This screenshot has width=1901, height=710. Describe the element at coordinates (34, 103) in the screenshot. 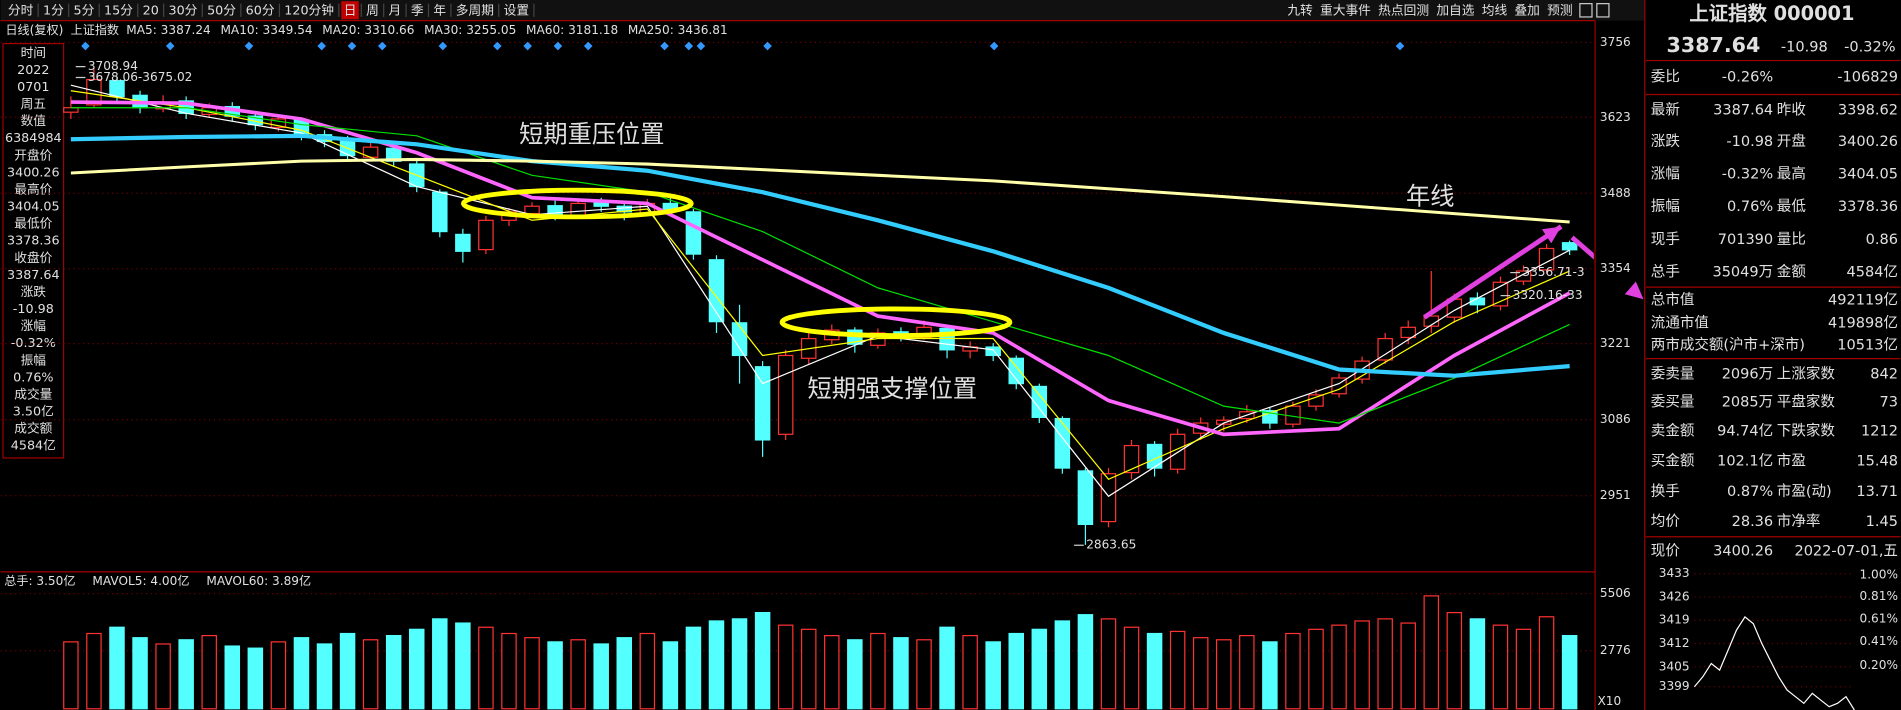

I see `info-item: 周五` at that location.